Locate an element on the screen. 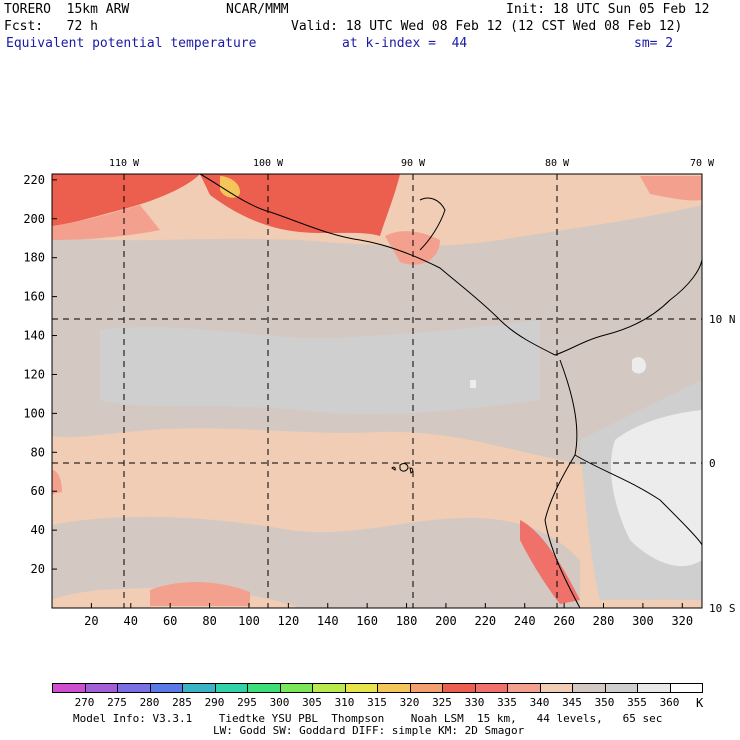 The width and height of the screenshot is (740, 740). longitude-labels: 110 W 100 W 90 W 80 W 70 W is located at coordinates (412, 163).